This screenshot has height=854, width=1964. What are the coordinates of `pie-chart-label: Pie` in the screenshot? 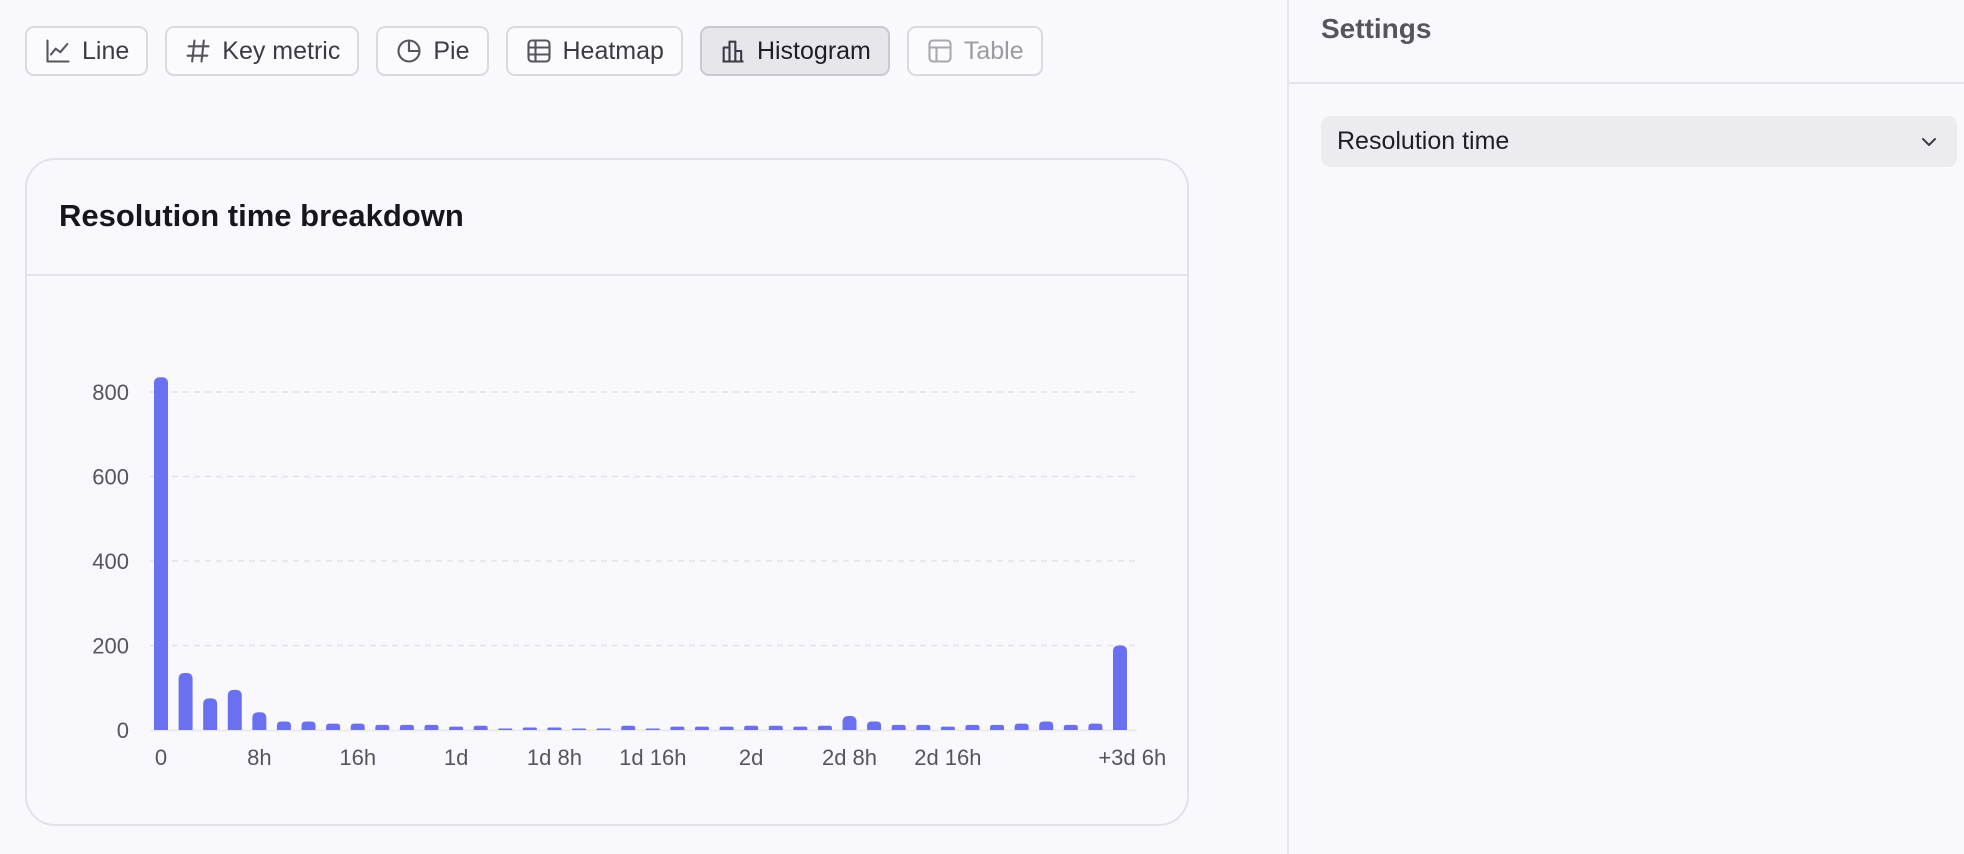 It's located at (451, 50).